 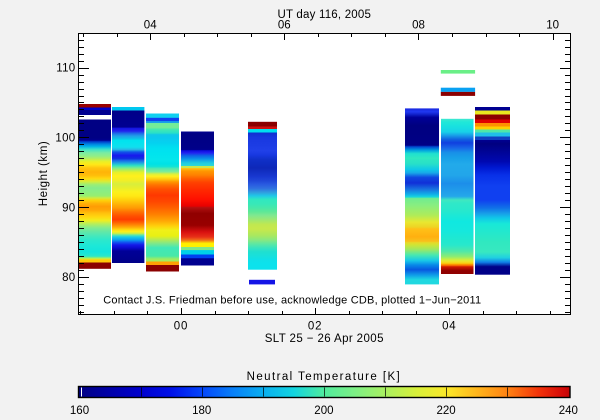 What do you see at coordinates (201, 411) in the screenshot?
I see `svg-text: 180` at bounding box center [201, 411].